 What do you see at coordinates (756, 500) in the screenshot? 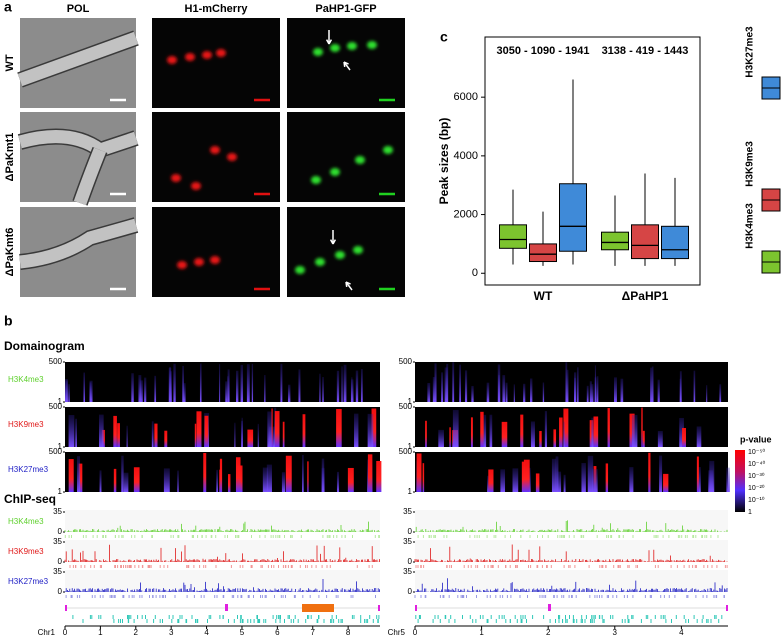
I see `colorbar-label: 10⁻¹⁰` at bounding box center [756, 500].